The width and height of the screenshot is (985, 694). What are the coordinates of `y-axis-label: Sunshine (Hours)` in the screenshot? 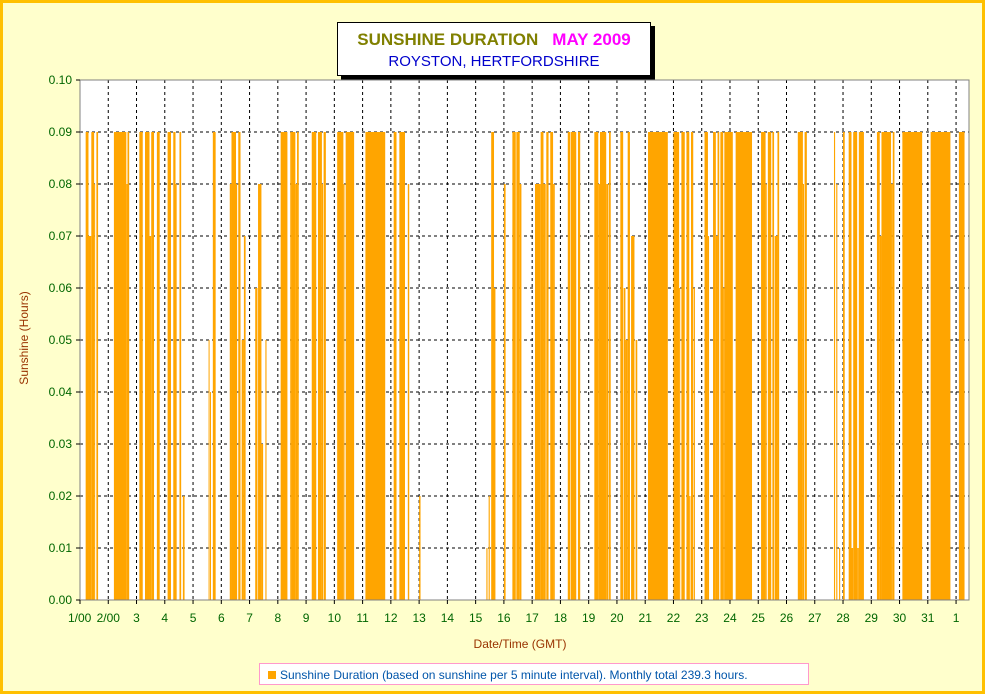 It's located at (24, 338).